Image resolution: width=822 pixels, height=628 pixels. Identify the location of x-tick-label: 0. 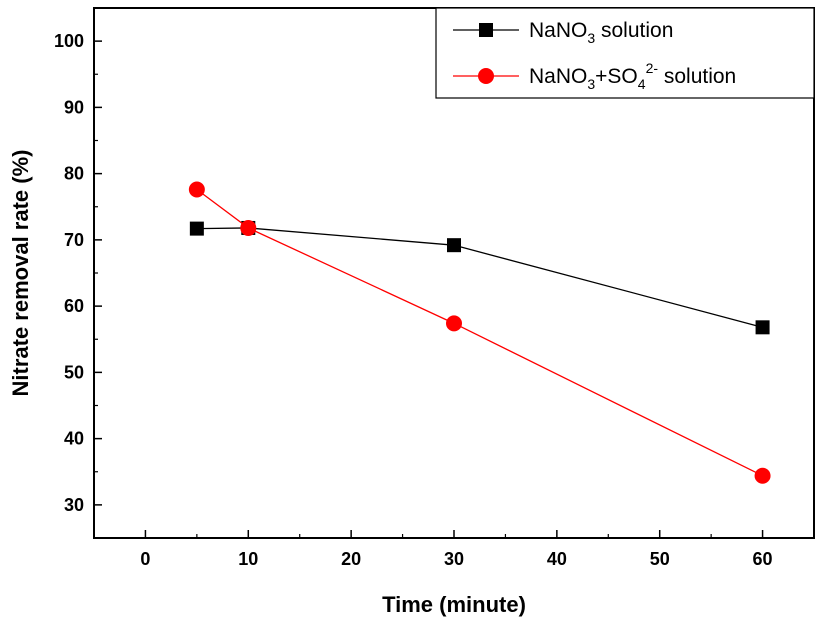
(145, 559).